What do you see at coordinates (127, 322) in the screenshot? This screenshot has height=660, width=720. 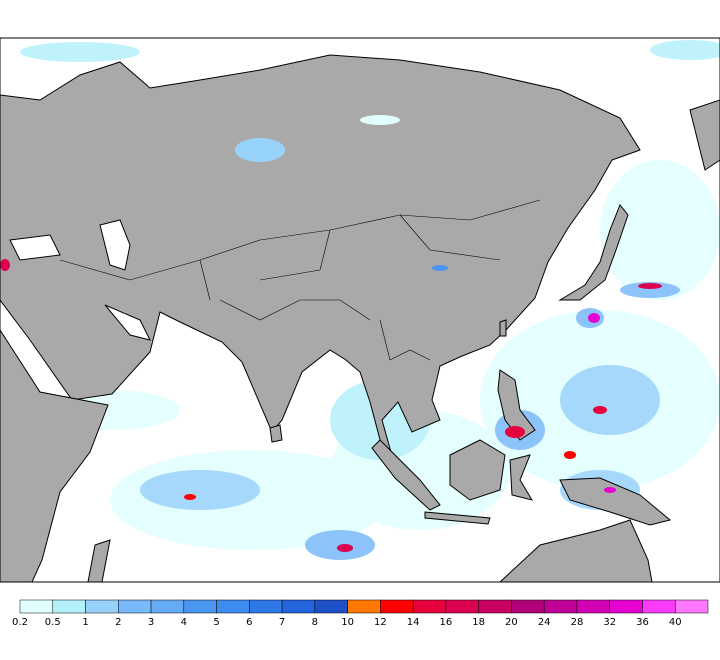 I see `persian-gulf` at bounding box center [127, 322].